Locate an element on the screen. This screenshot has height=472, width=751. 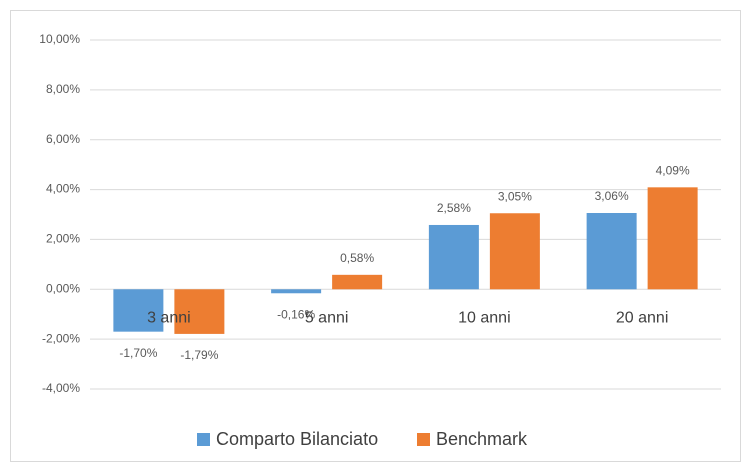
value-label: -1,70% is located at coordinates (138, 353).